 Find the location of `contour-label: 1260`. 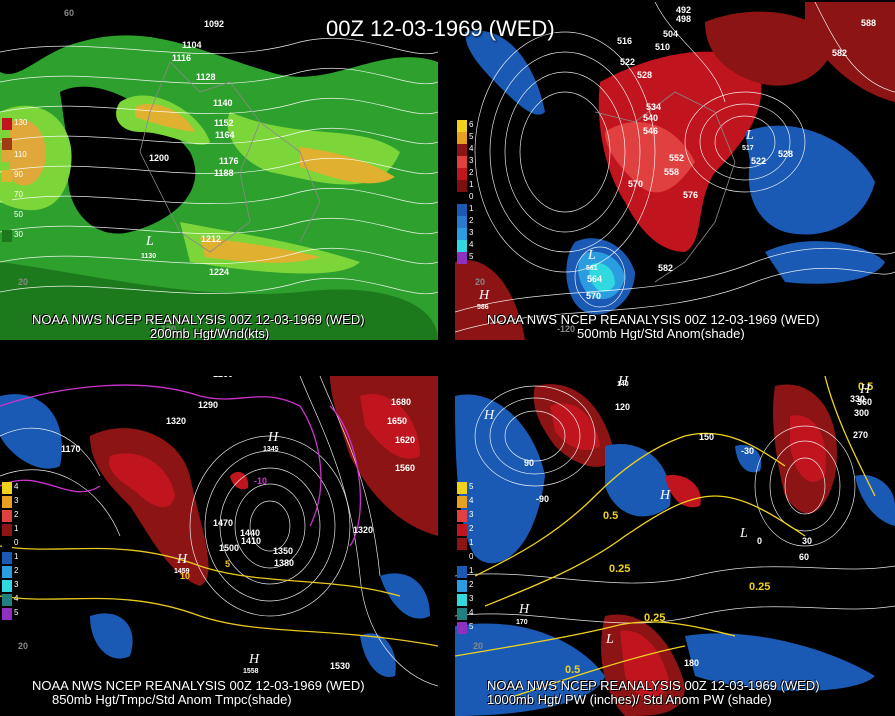

contour-label: 1260 is located at coordinates (223, 377).